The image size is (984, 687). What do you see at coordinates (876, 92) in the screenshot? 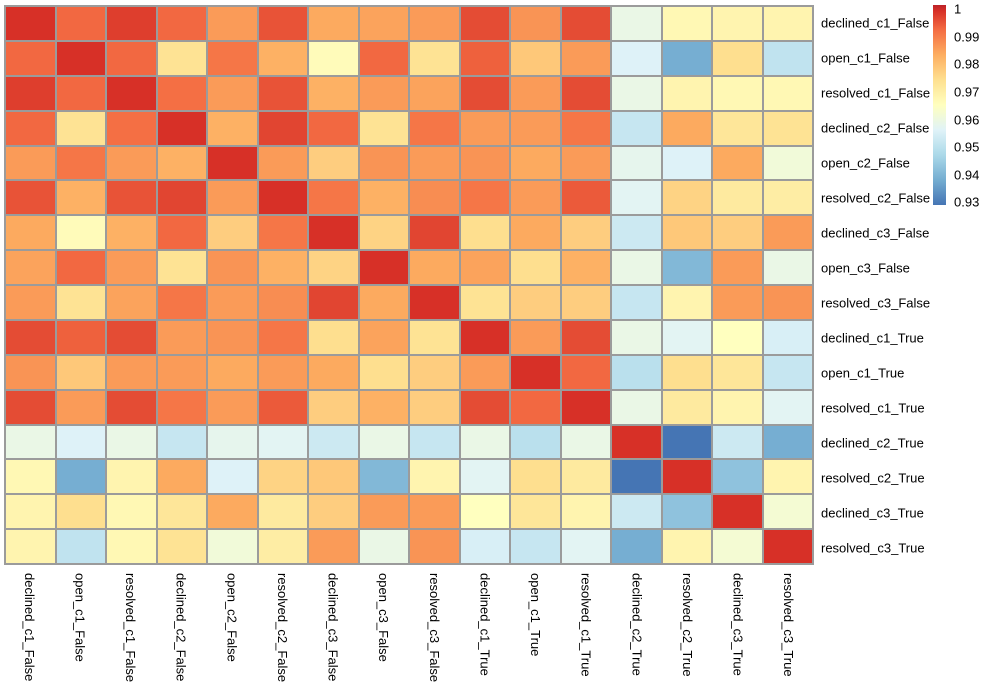
I see `row-label: resolved_c1_False` at bounding box center [876, 92].